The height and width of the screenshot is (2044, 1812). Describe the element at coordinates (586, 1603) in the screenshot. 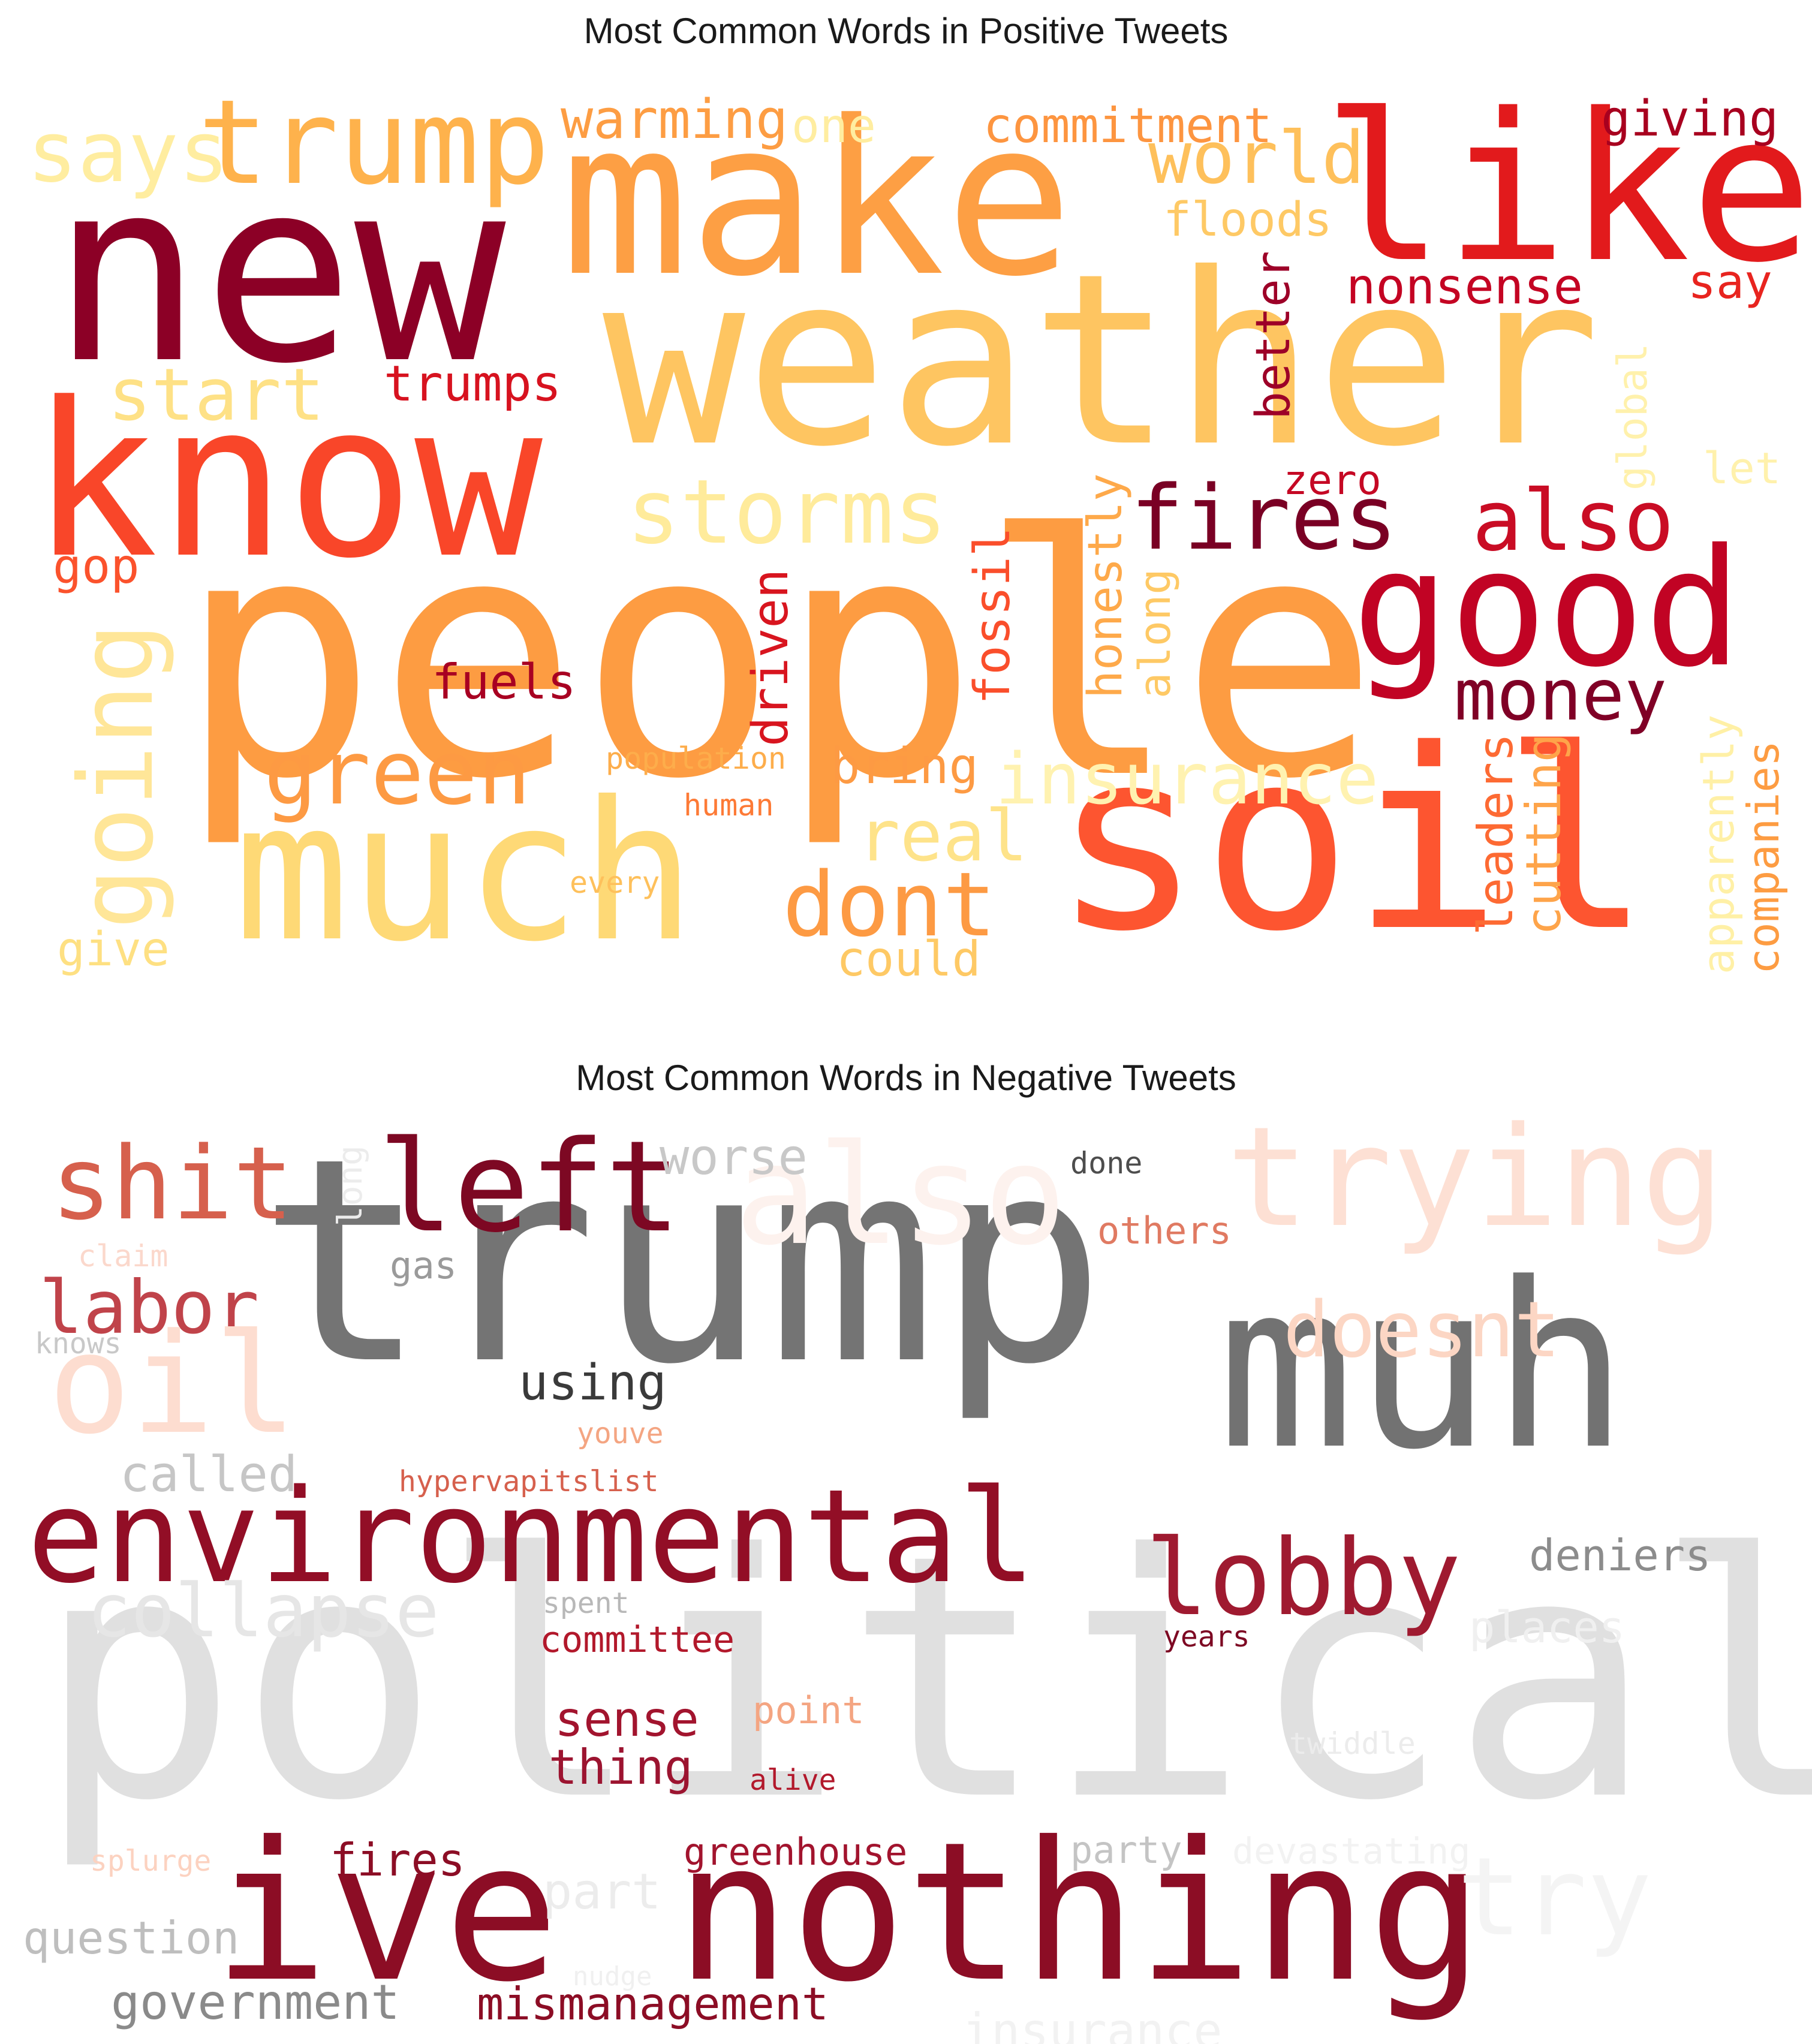

I see `word-spent: spent` at that location.